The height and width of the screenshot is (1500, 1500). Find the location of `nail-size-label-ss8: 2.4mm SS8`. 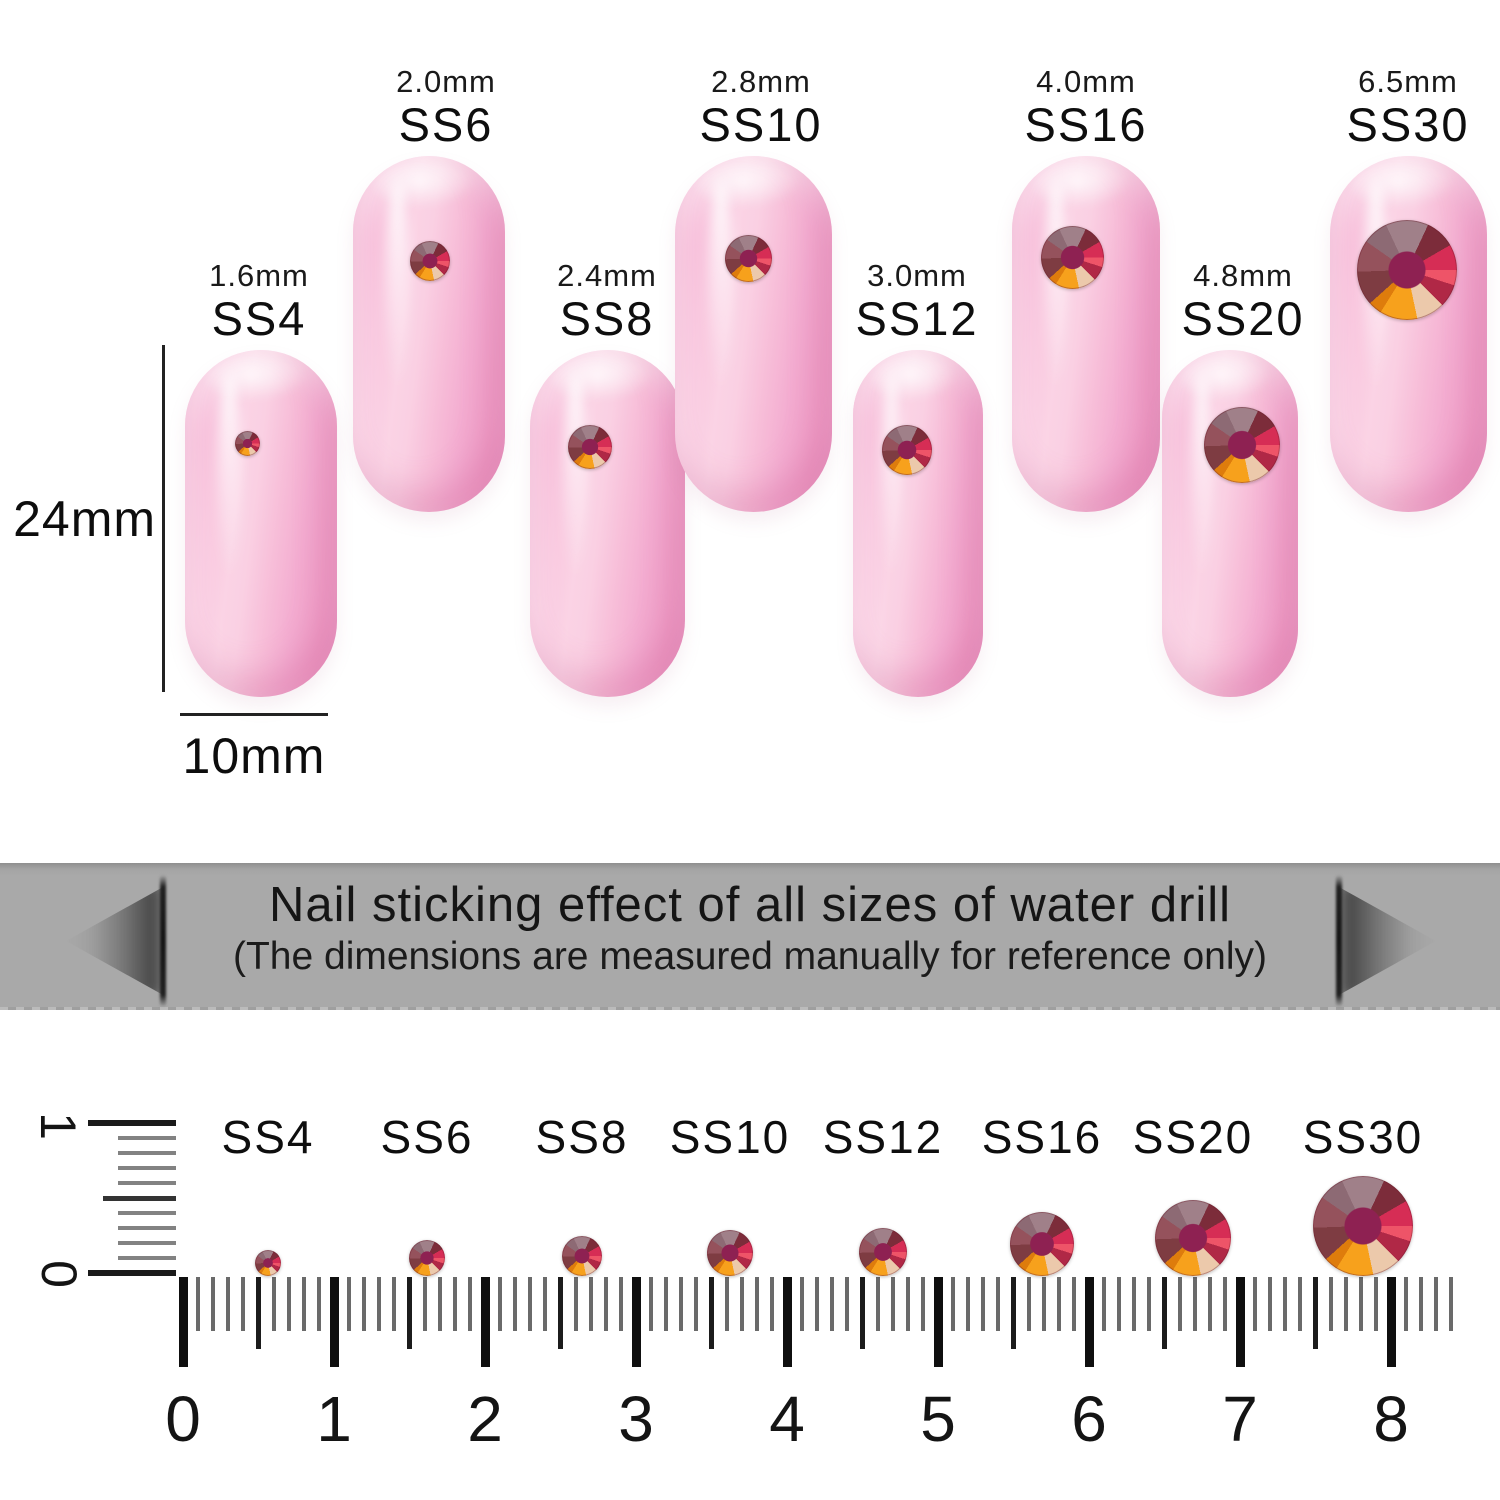

nail-size-label-ss8: 2.4mm SS8 is located at coordinates (607, 301).